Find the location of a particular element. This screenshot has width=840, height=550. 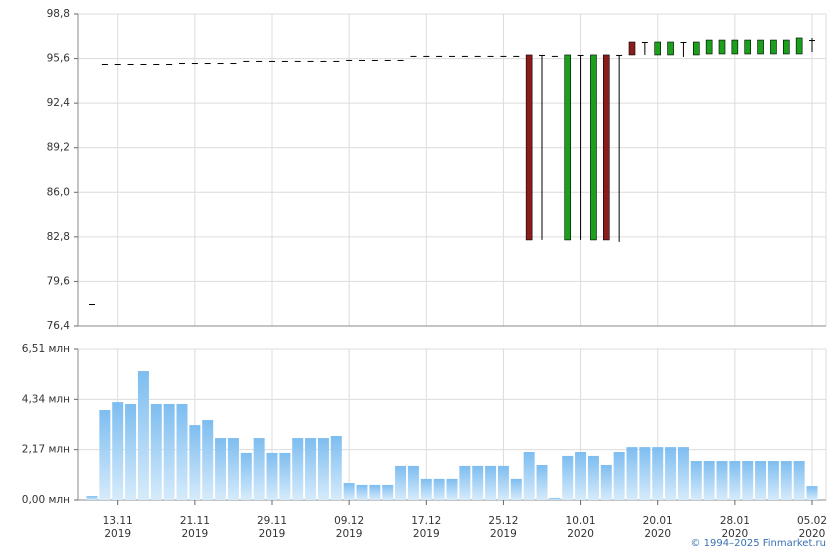

y-tick-label: 79,6 is located at coordinates (59, 281).